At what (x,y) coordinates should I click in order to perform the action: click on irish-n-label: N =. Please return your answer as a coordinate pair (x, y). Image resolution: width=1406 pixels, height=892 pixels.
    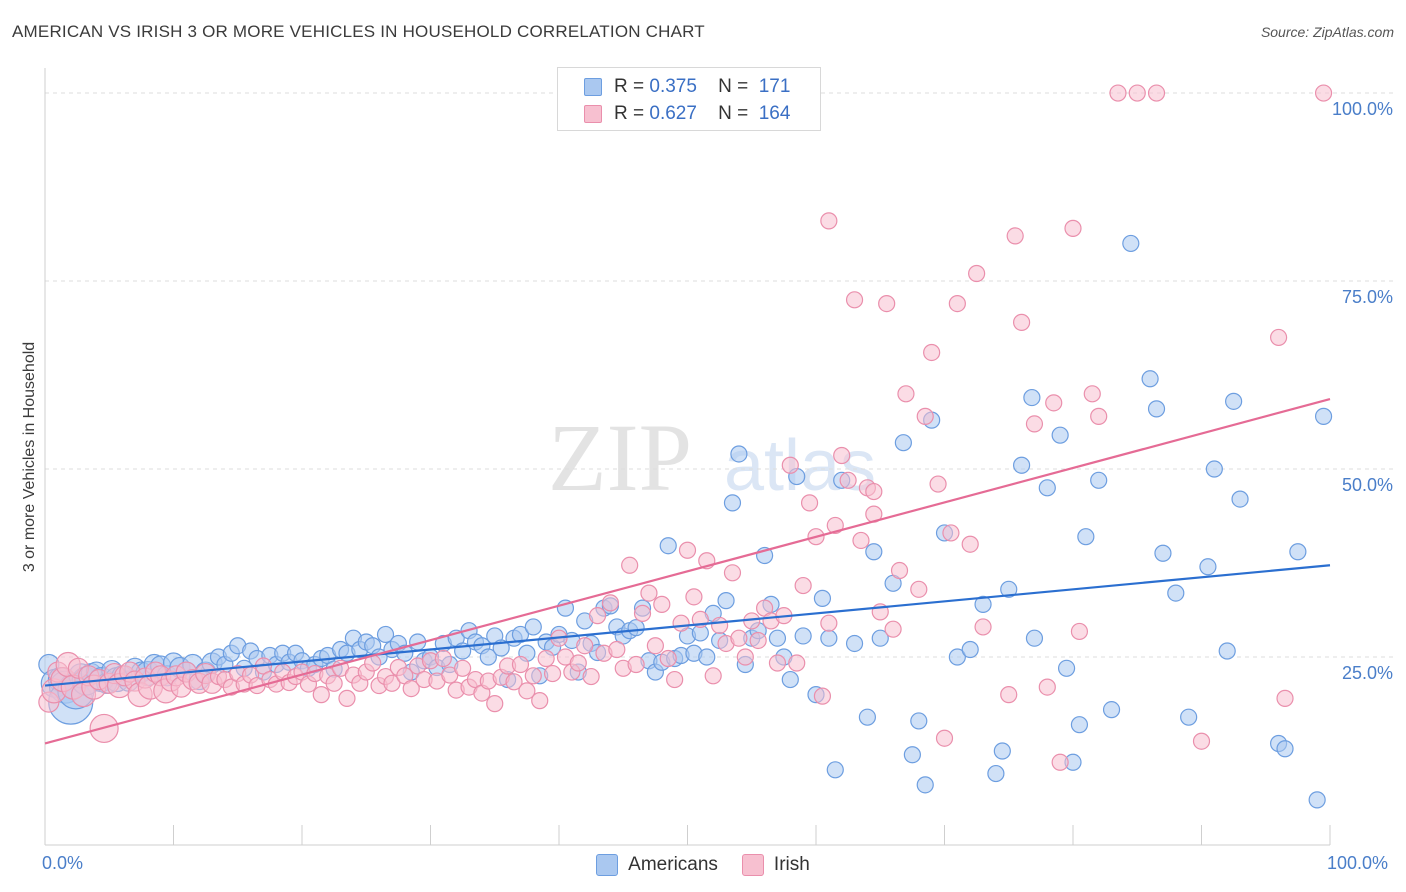
    Looking at the image, I should click on (733, 113).